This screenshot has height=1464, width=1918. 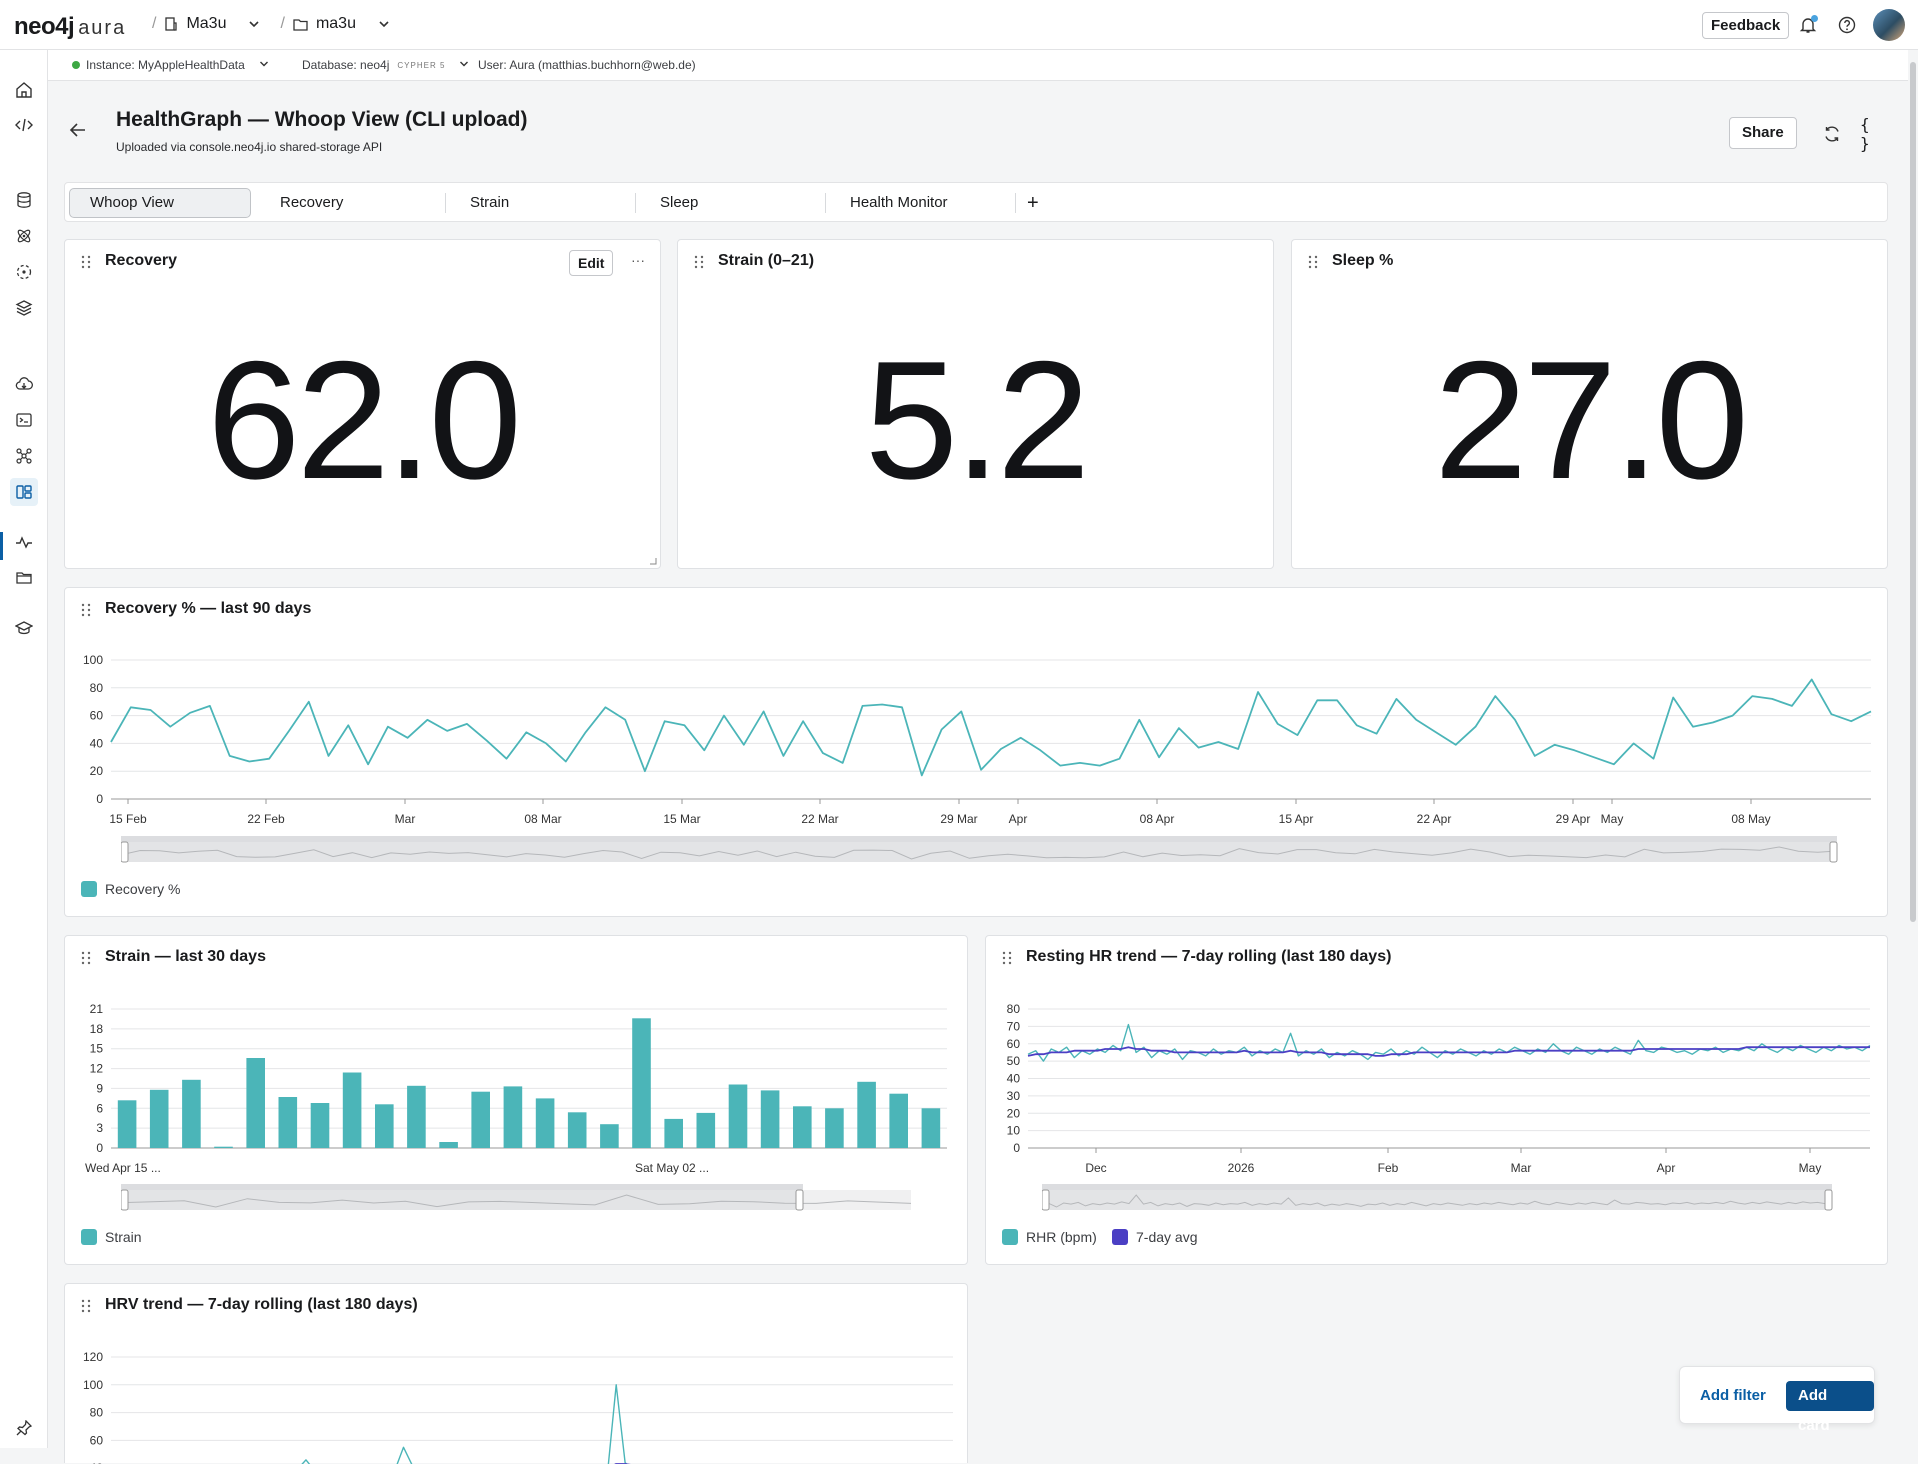 I want to click on org-selector: Ma3u, so click(x=206, y=23).